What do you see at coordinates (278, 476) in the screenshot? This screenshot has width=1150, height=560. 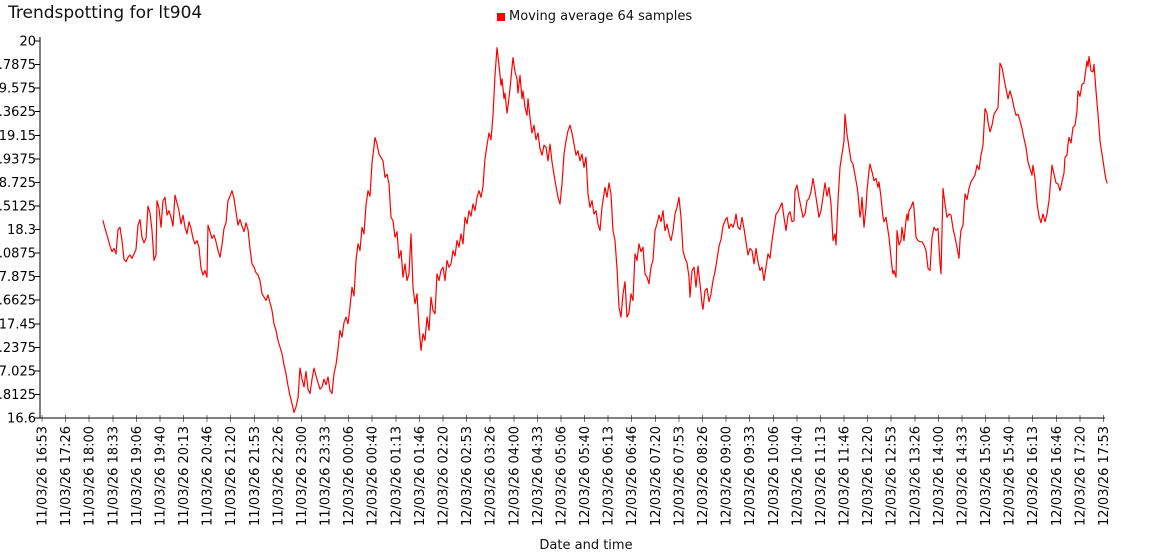 I see `x-tick-label: 11/03/26 22:26` at bounding box center [278, 476].